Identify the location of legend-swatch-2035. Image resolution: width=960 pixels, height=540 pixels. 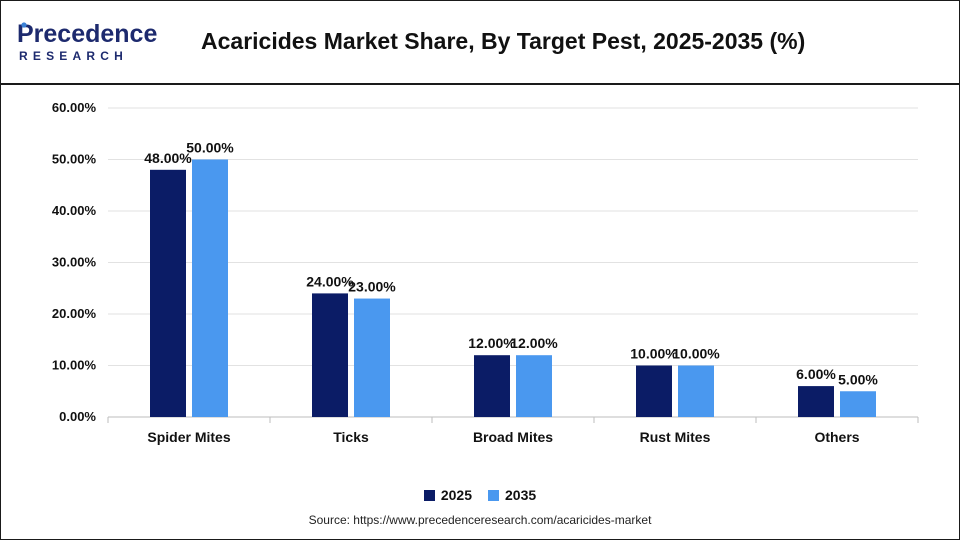
(493, 495).